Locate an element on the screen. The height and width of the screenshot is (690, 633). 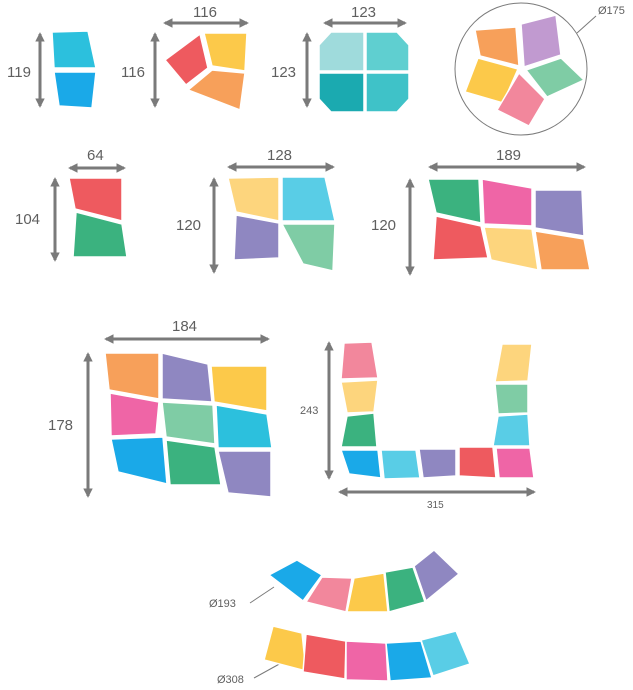
dim-label-diameter: Ø308 is located at coordinates (230, 680).